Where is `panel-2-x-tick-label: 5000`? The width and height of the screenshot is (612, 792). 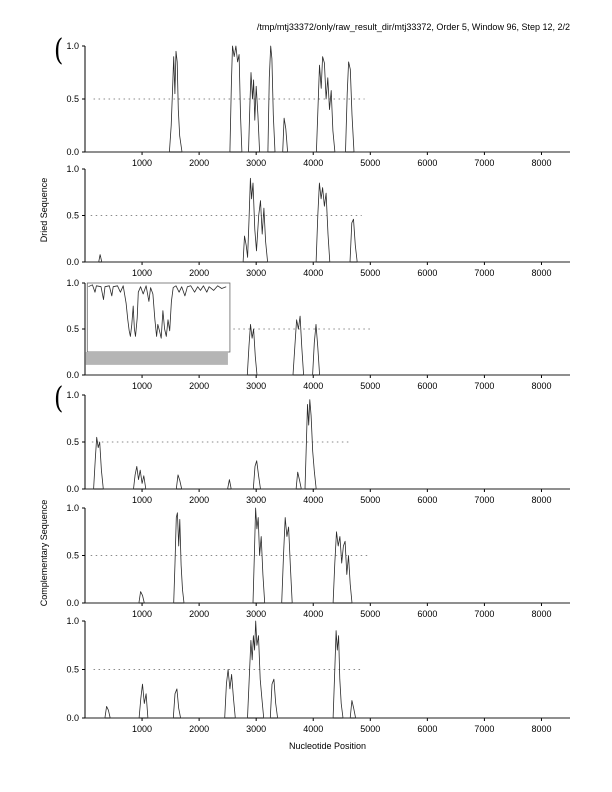
panel-2-x-tick-label: 5000 is located at coordinates (370, 273).